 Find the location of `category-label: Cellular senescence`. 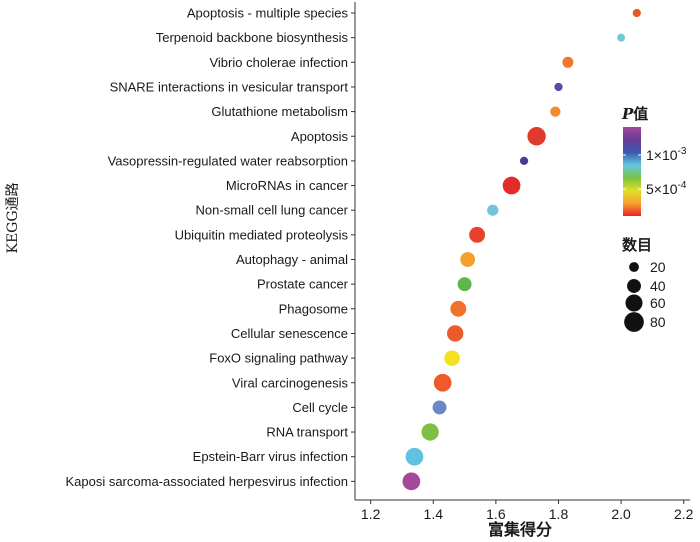

category-label: Cellular senescence is located at coordinates (289, 333).